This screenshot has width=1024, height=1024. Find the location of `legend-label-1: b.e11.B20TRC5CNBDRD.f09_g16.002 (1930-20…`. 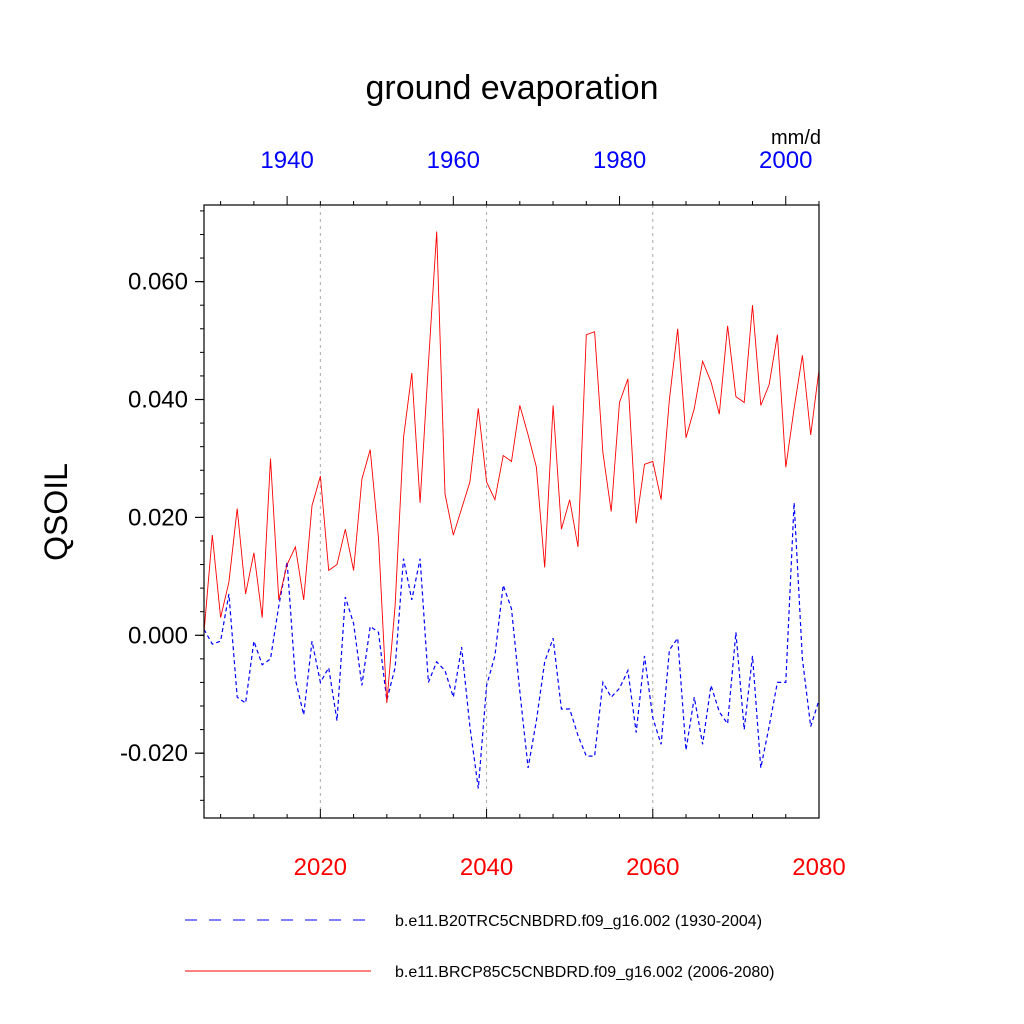

legend-label-1: b.e11.B20TRC5CNBDRD.f09_g16.002 (1930-20… is located at coordinates (578, 921).